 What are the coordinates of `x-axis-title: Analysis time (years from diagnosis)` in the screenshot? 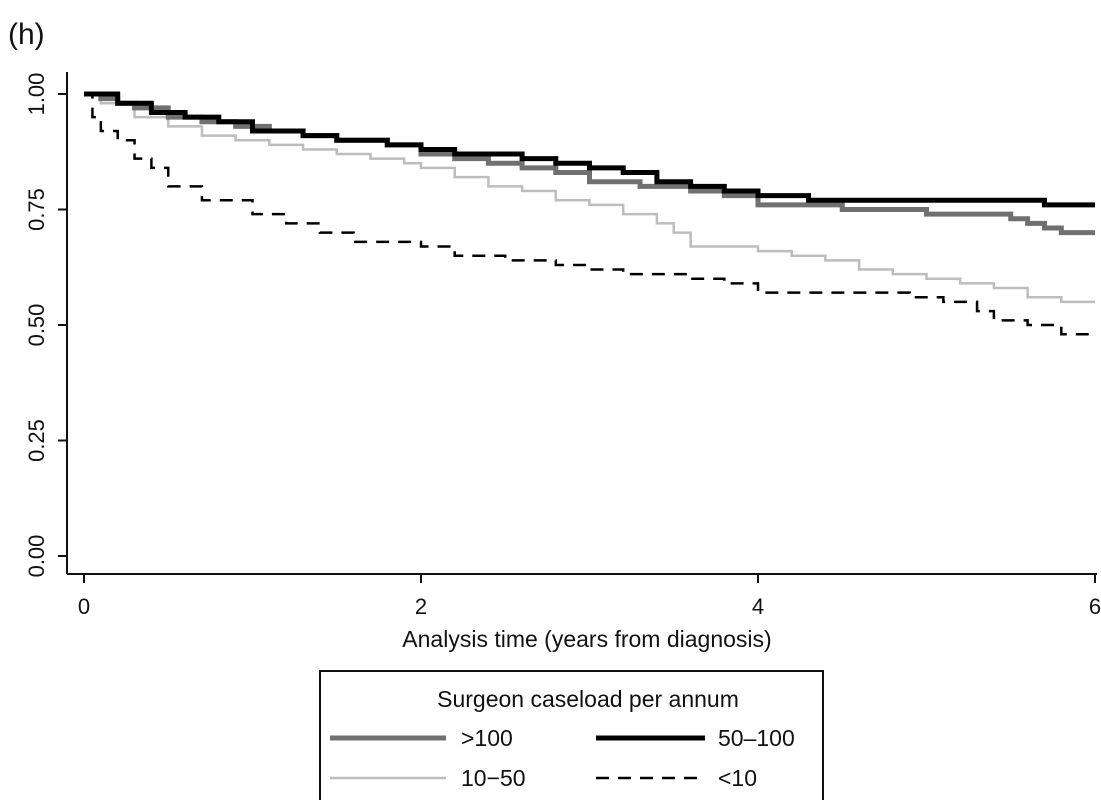 It's located at (586, 639).